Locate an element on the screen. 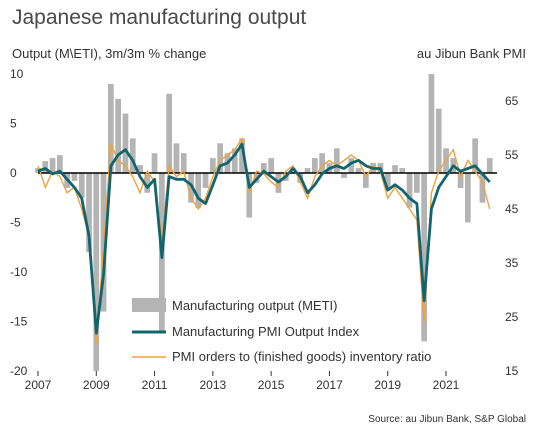 The image size is (540, 433). y-left-tick-label: 5 is located at coordinates (13, 124).